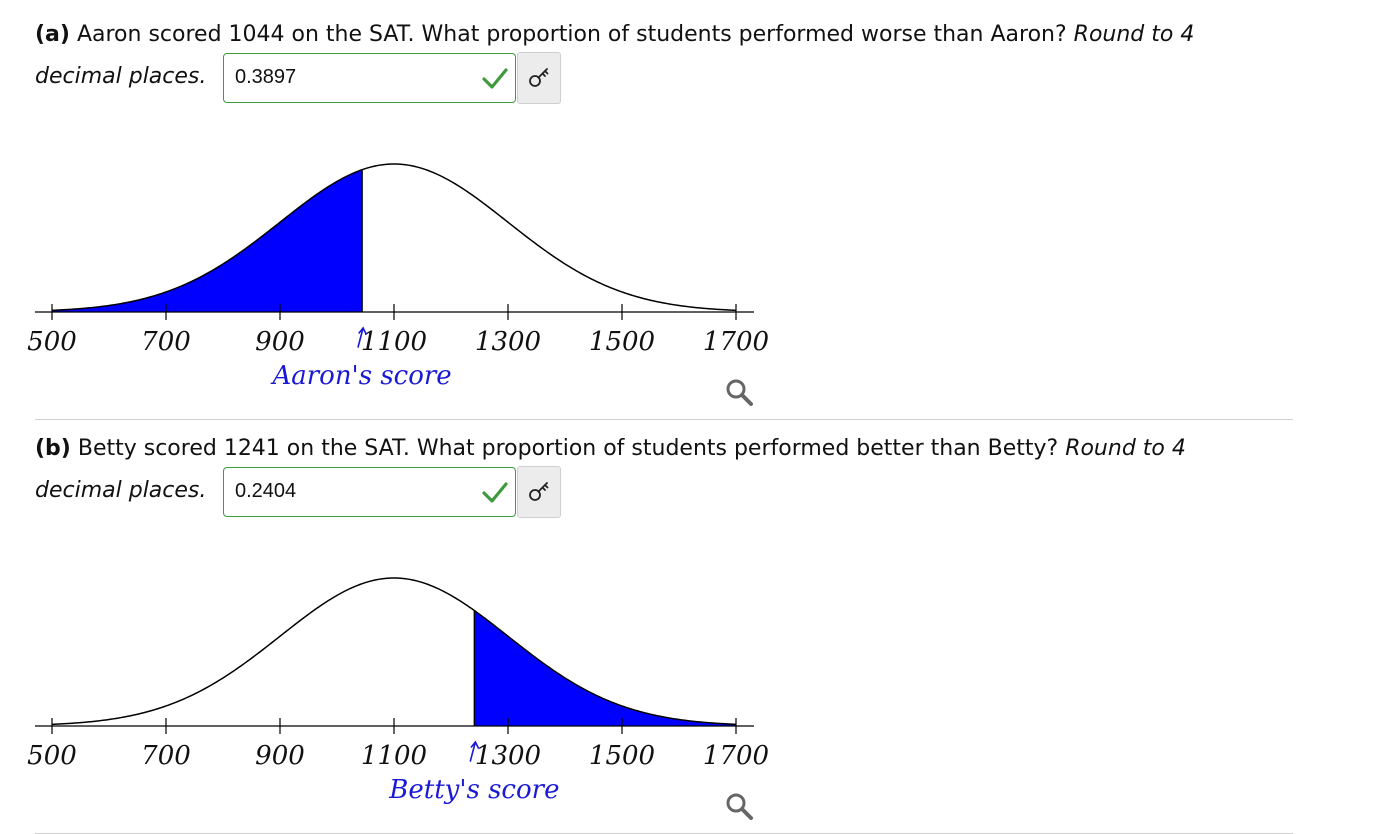 Image resolution: width=1388 pixels, height=834 pixels. I want to click on question-a-round-note: Round to 4 decimal places., so click(615, 55).